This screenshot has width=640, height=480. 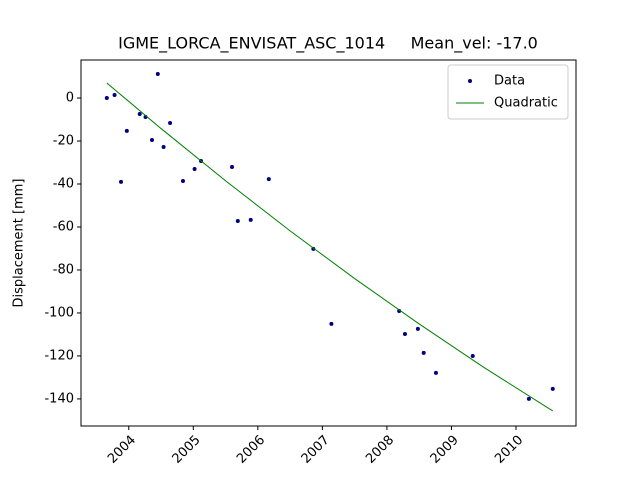 What do you see at coordinates (70, 98) in the screenshot?
I see `y-tick-label: 0` at bounding box center [70, 98].